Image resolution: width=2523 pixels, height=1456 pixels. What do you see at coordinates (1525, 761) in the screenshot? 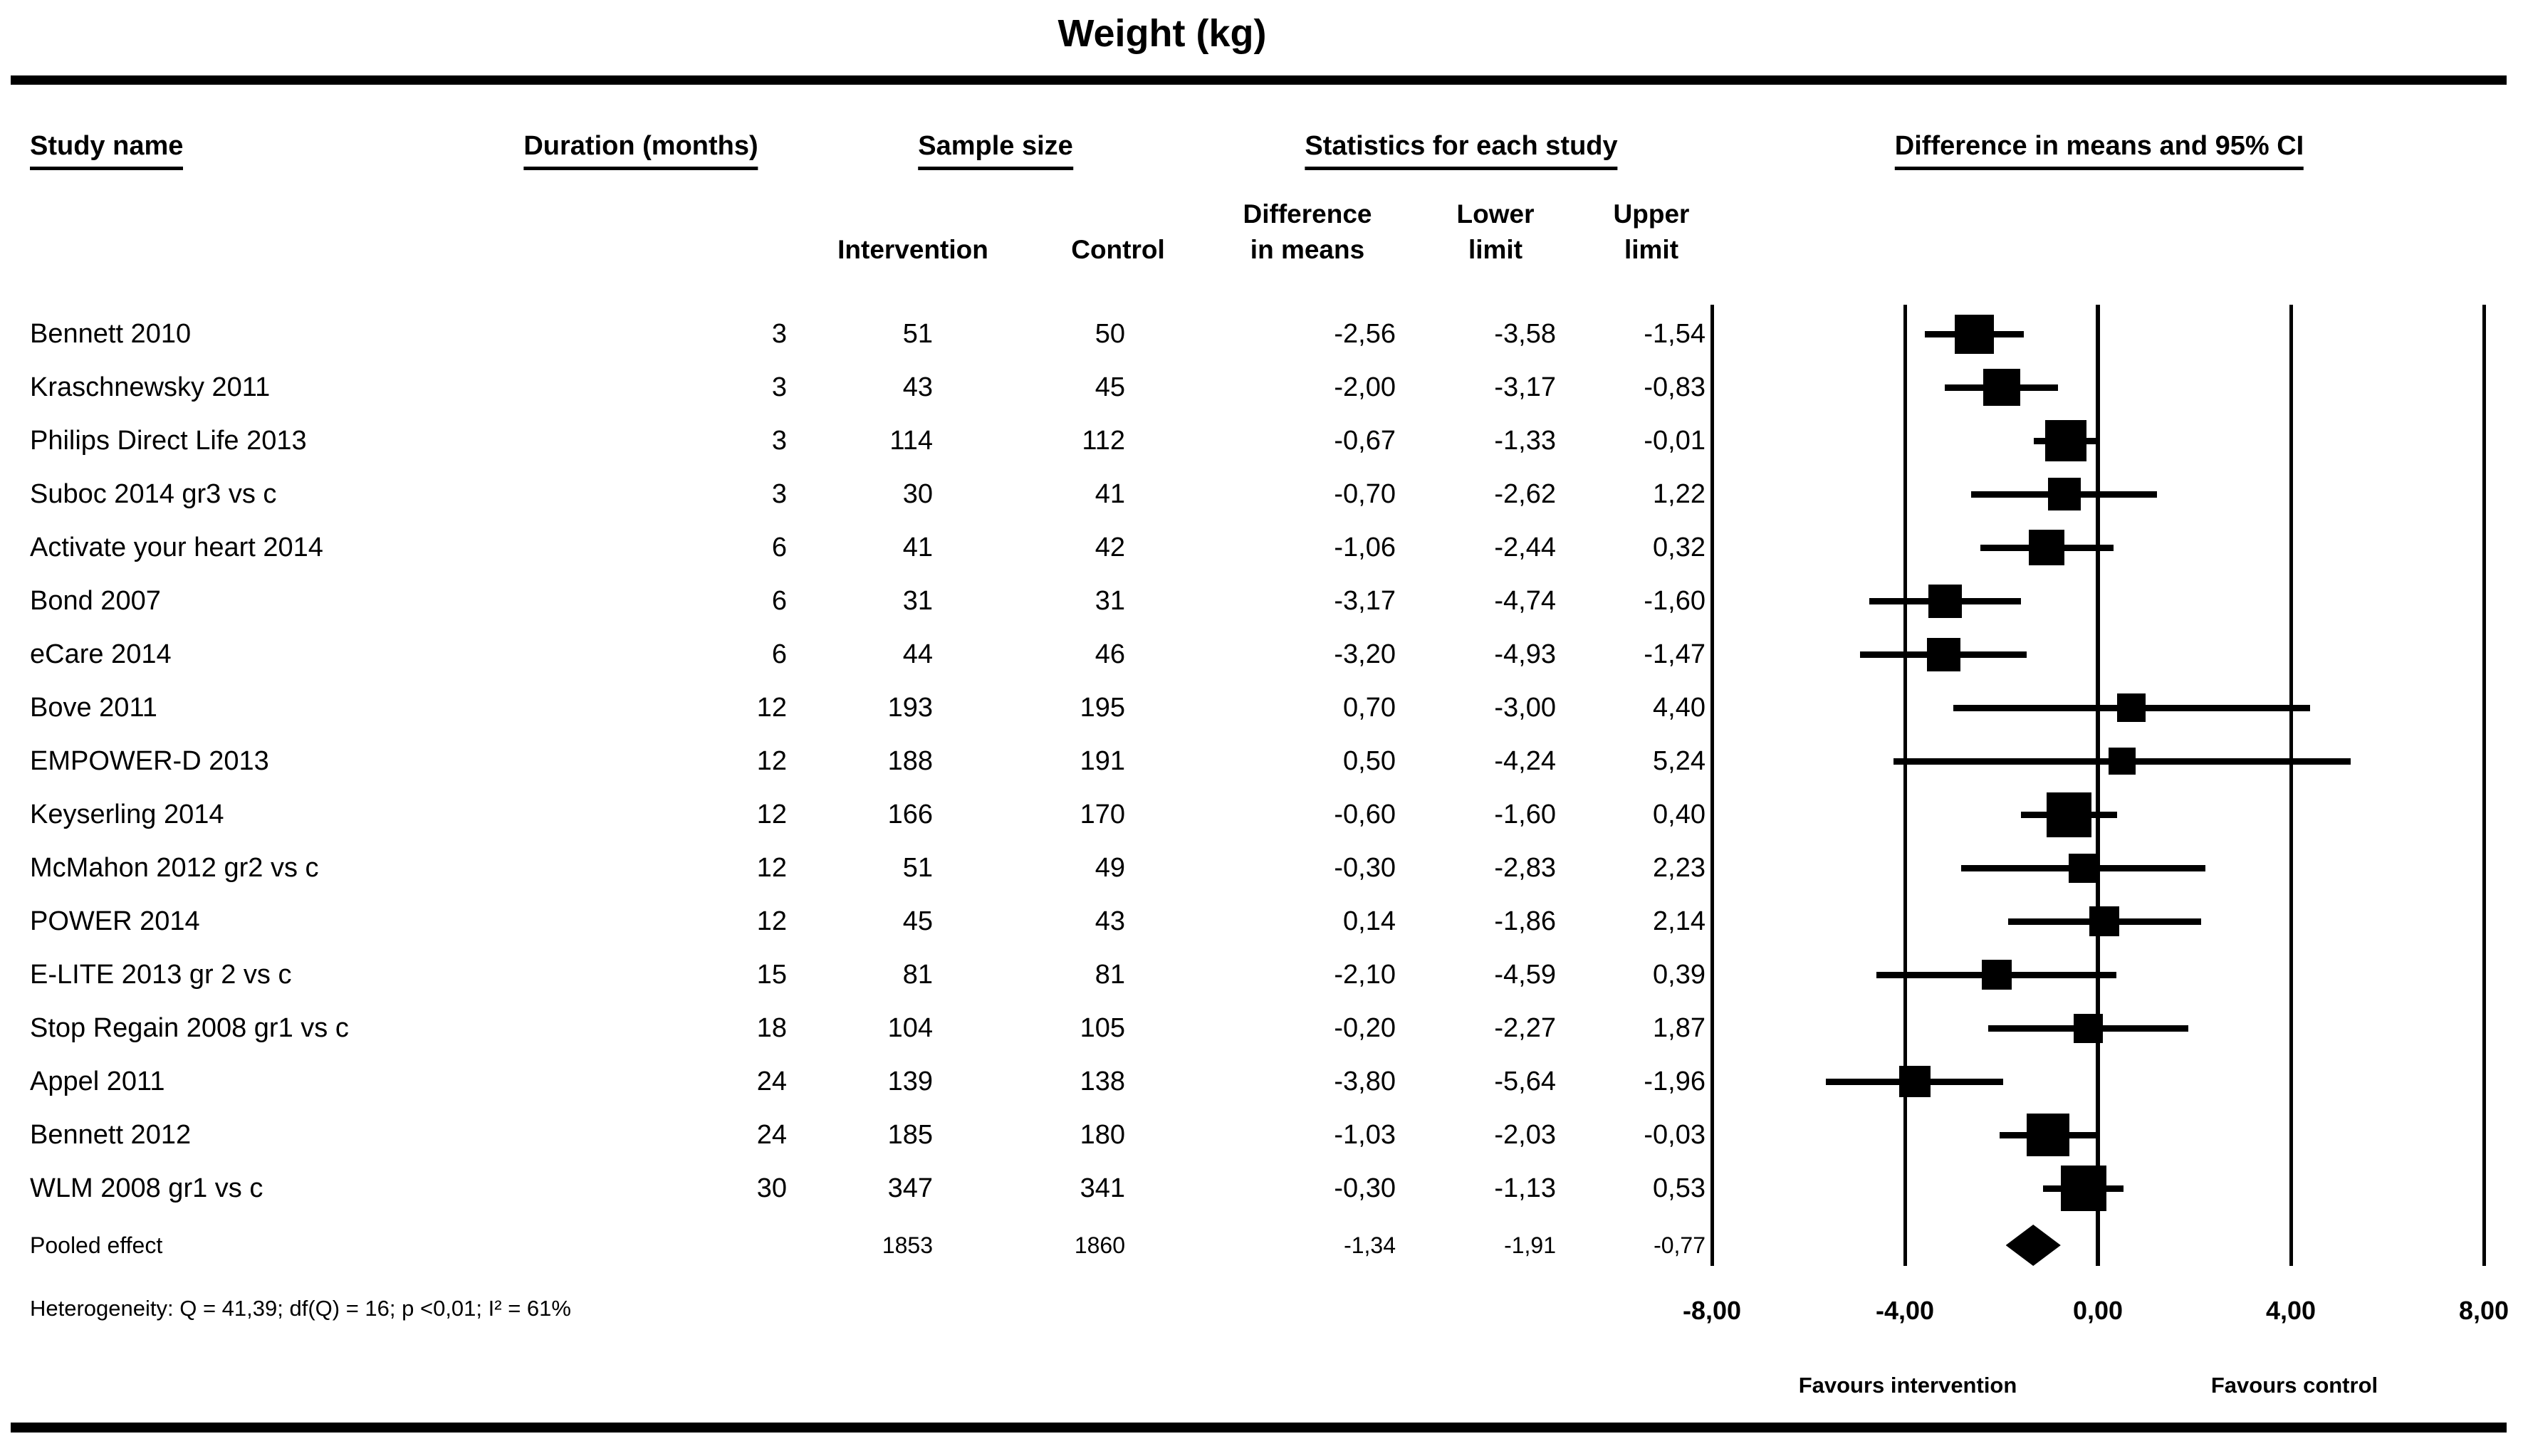
I see `row-lower-cell: -4,24` at bounding box center [1525, 761].